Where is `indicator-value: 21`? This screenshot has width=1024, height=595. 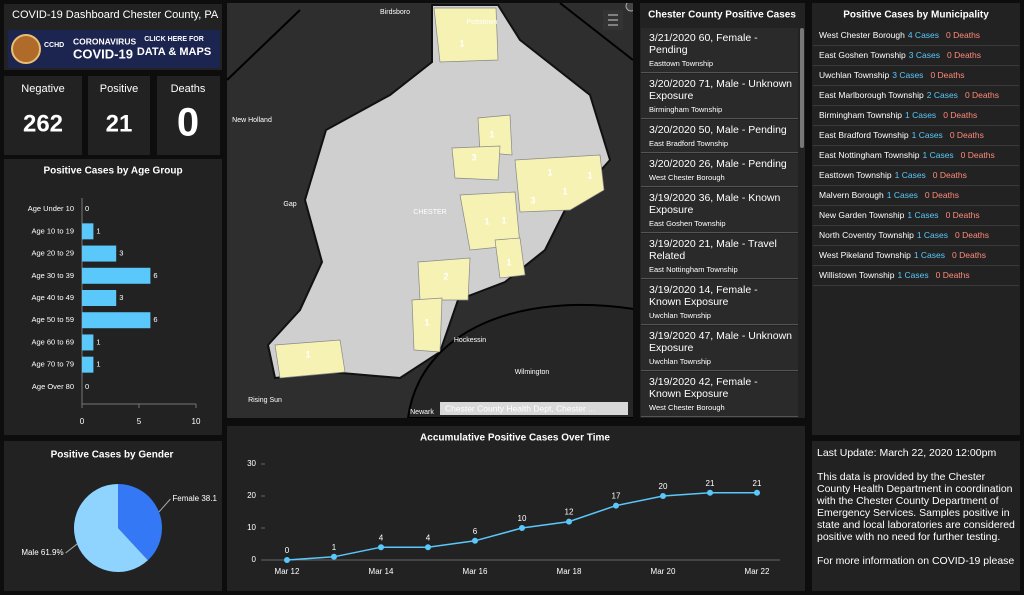
indicator-value: 21 is located at coordinates (119, 123).